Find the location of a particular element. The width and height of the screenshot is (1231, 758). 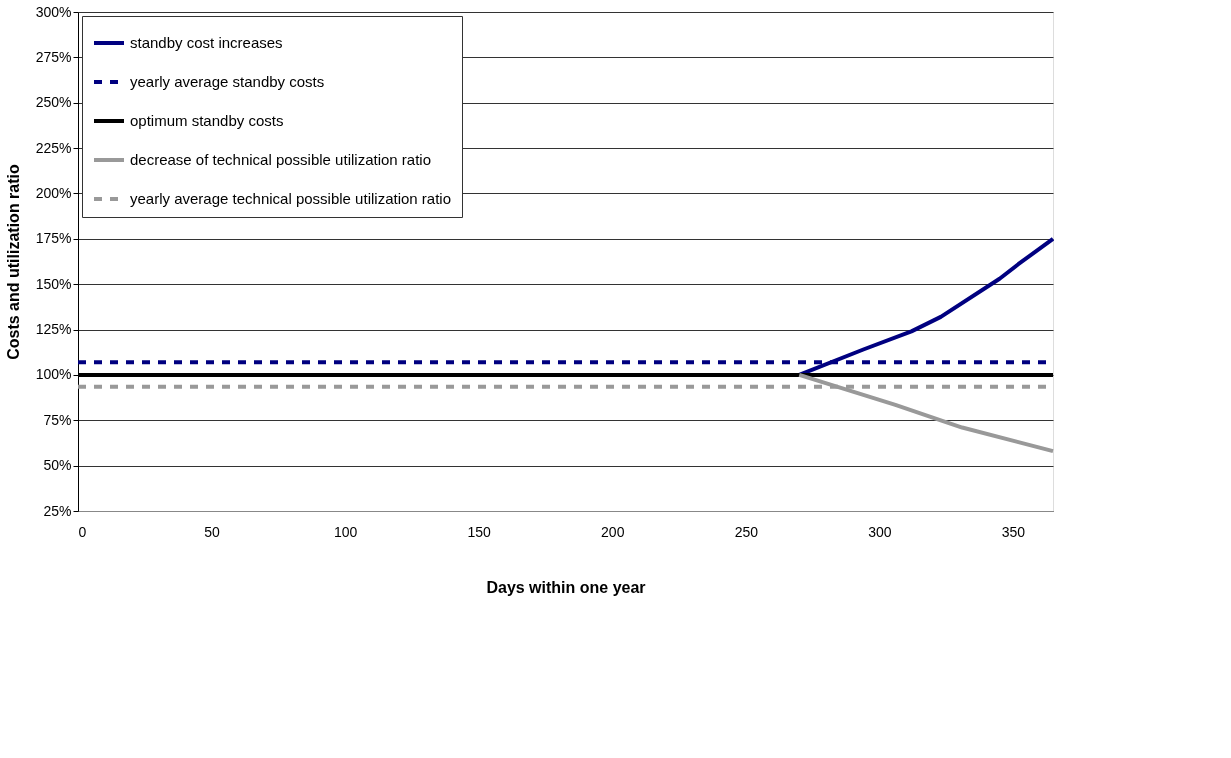

x-tick-label: 250 is located at coordinates (746, 531).